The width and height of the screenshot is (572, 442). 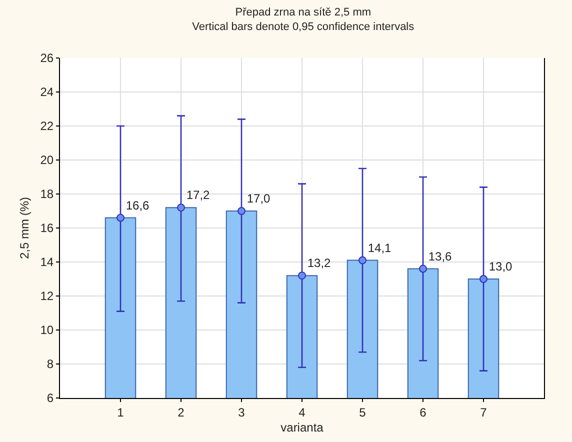 I want to click on data-label: 17,0, so click(x=258, y=199).